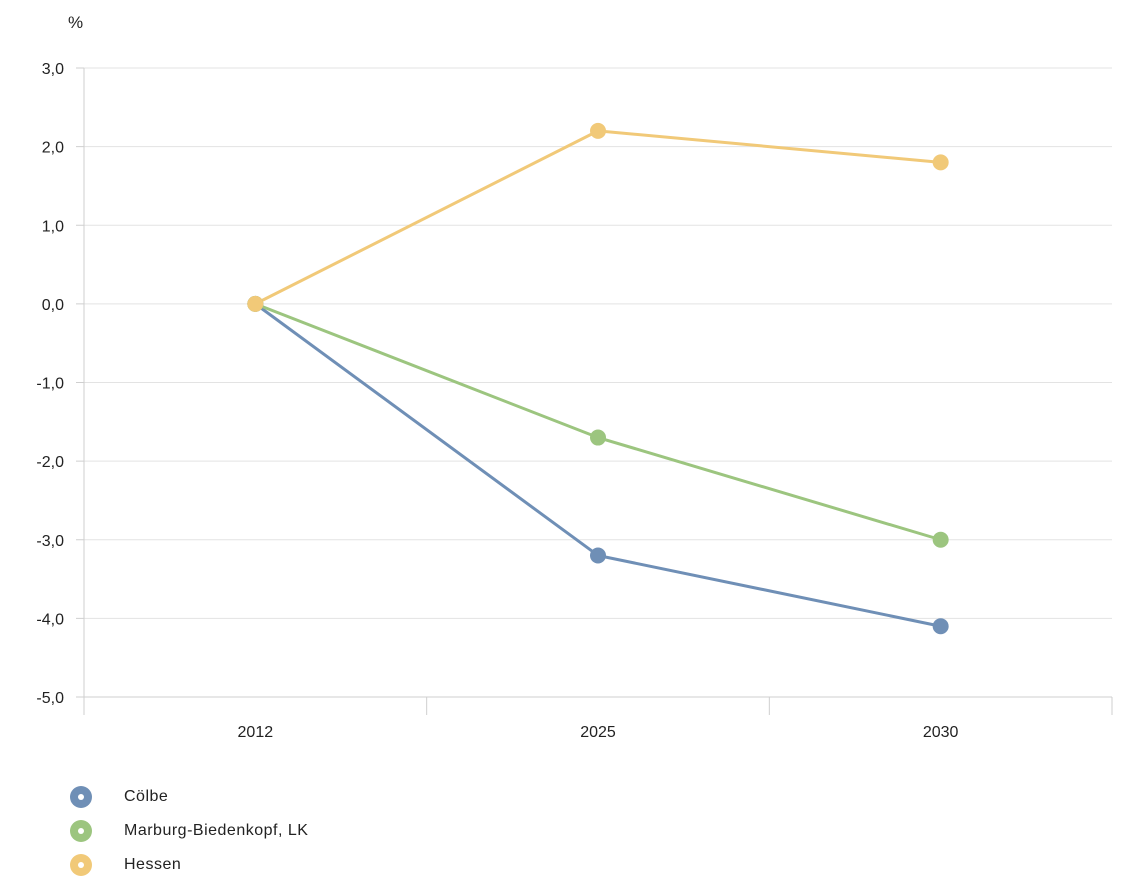  What do you see at coordinates (941, 732) in the screenshot?
I see `x-tick-label: 2030` at bounding box center [941, 732].